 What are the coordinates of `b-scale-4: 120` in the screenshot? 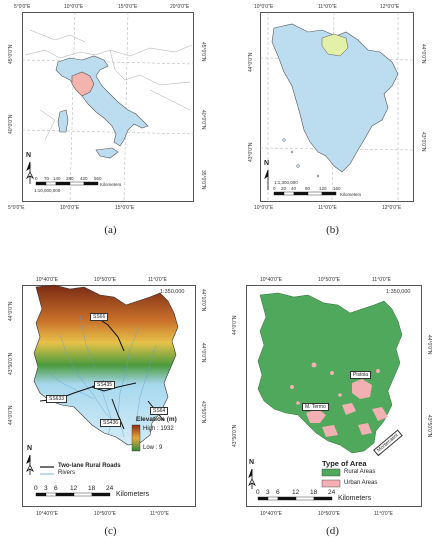 It's located at (323, 188).